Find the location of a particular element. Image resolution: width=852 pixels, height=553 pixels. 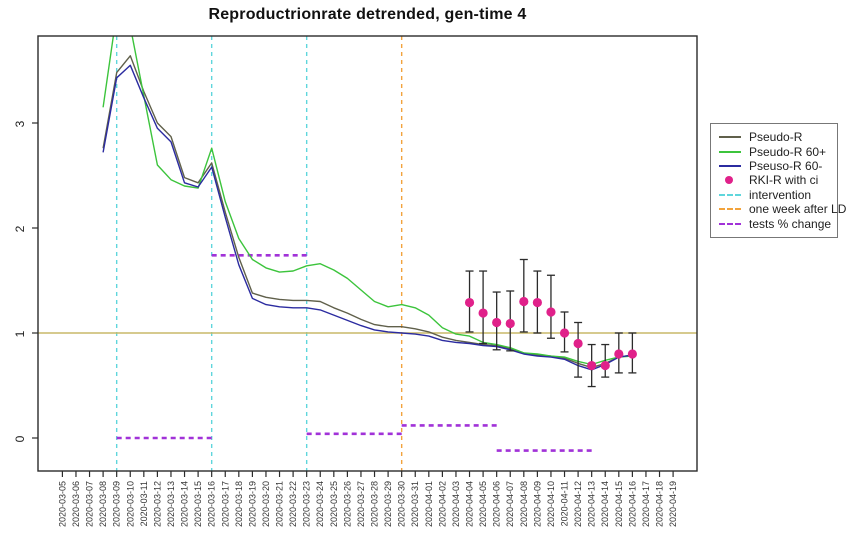

x-tick-label: 2020-03-05 is located at coordinates (62, 504).